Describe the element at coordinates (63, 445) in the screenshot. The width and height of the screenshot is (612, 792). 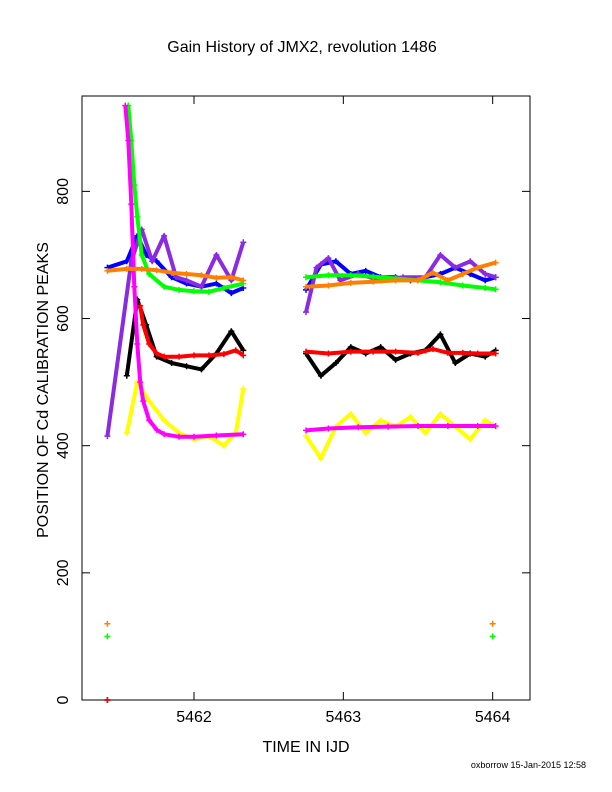
I see `y-tick-label: 400` at that location.